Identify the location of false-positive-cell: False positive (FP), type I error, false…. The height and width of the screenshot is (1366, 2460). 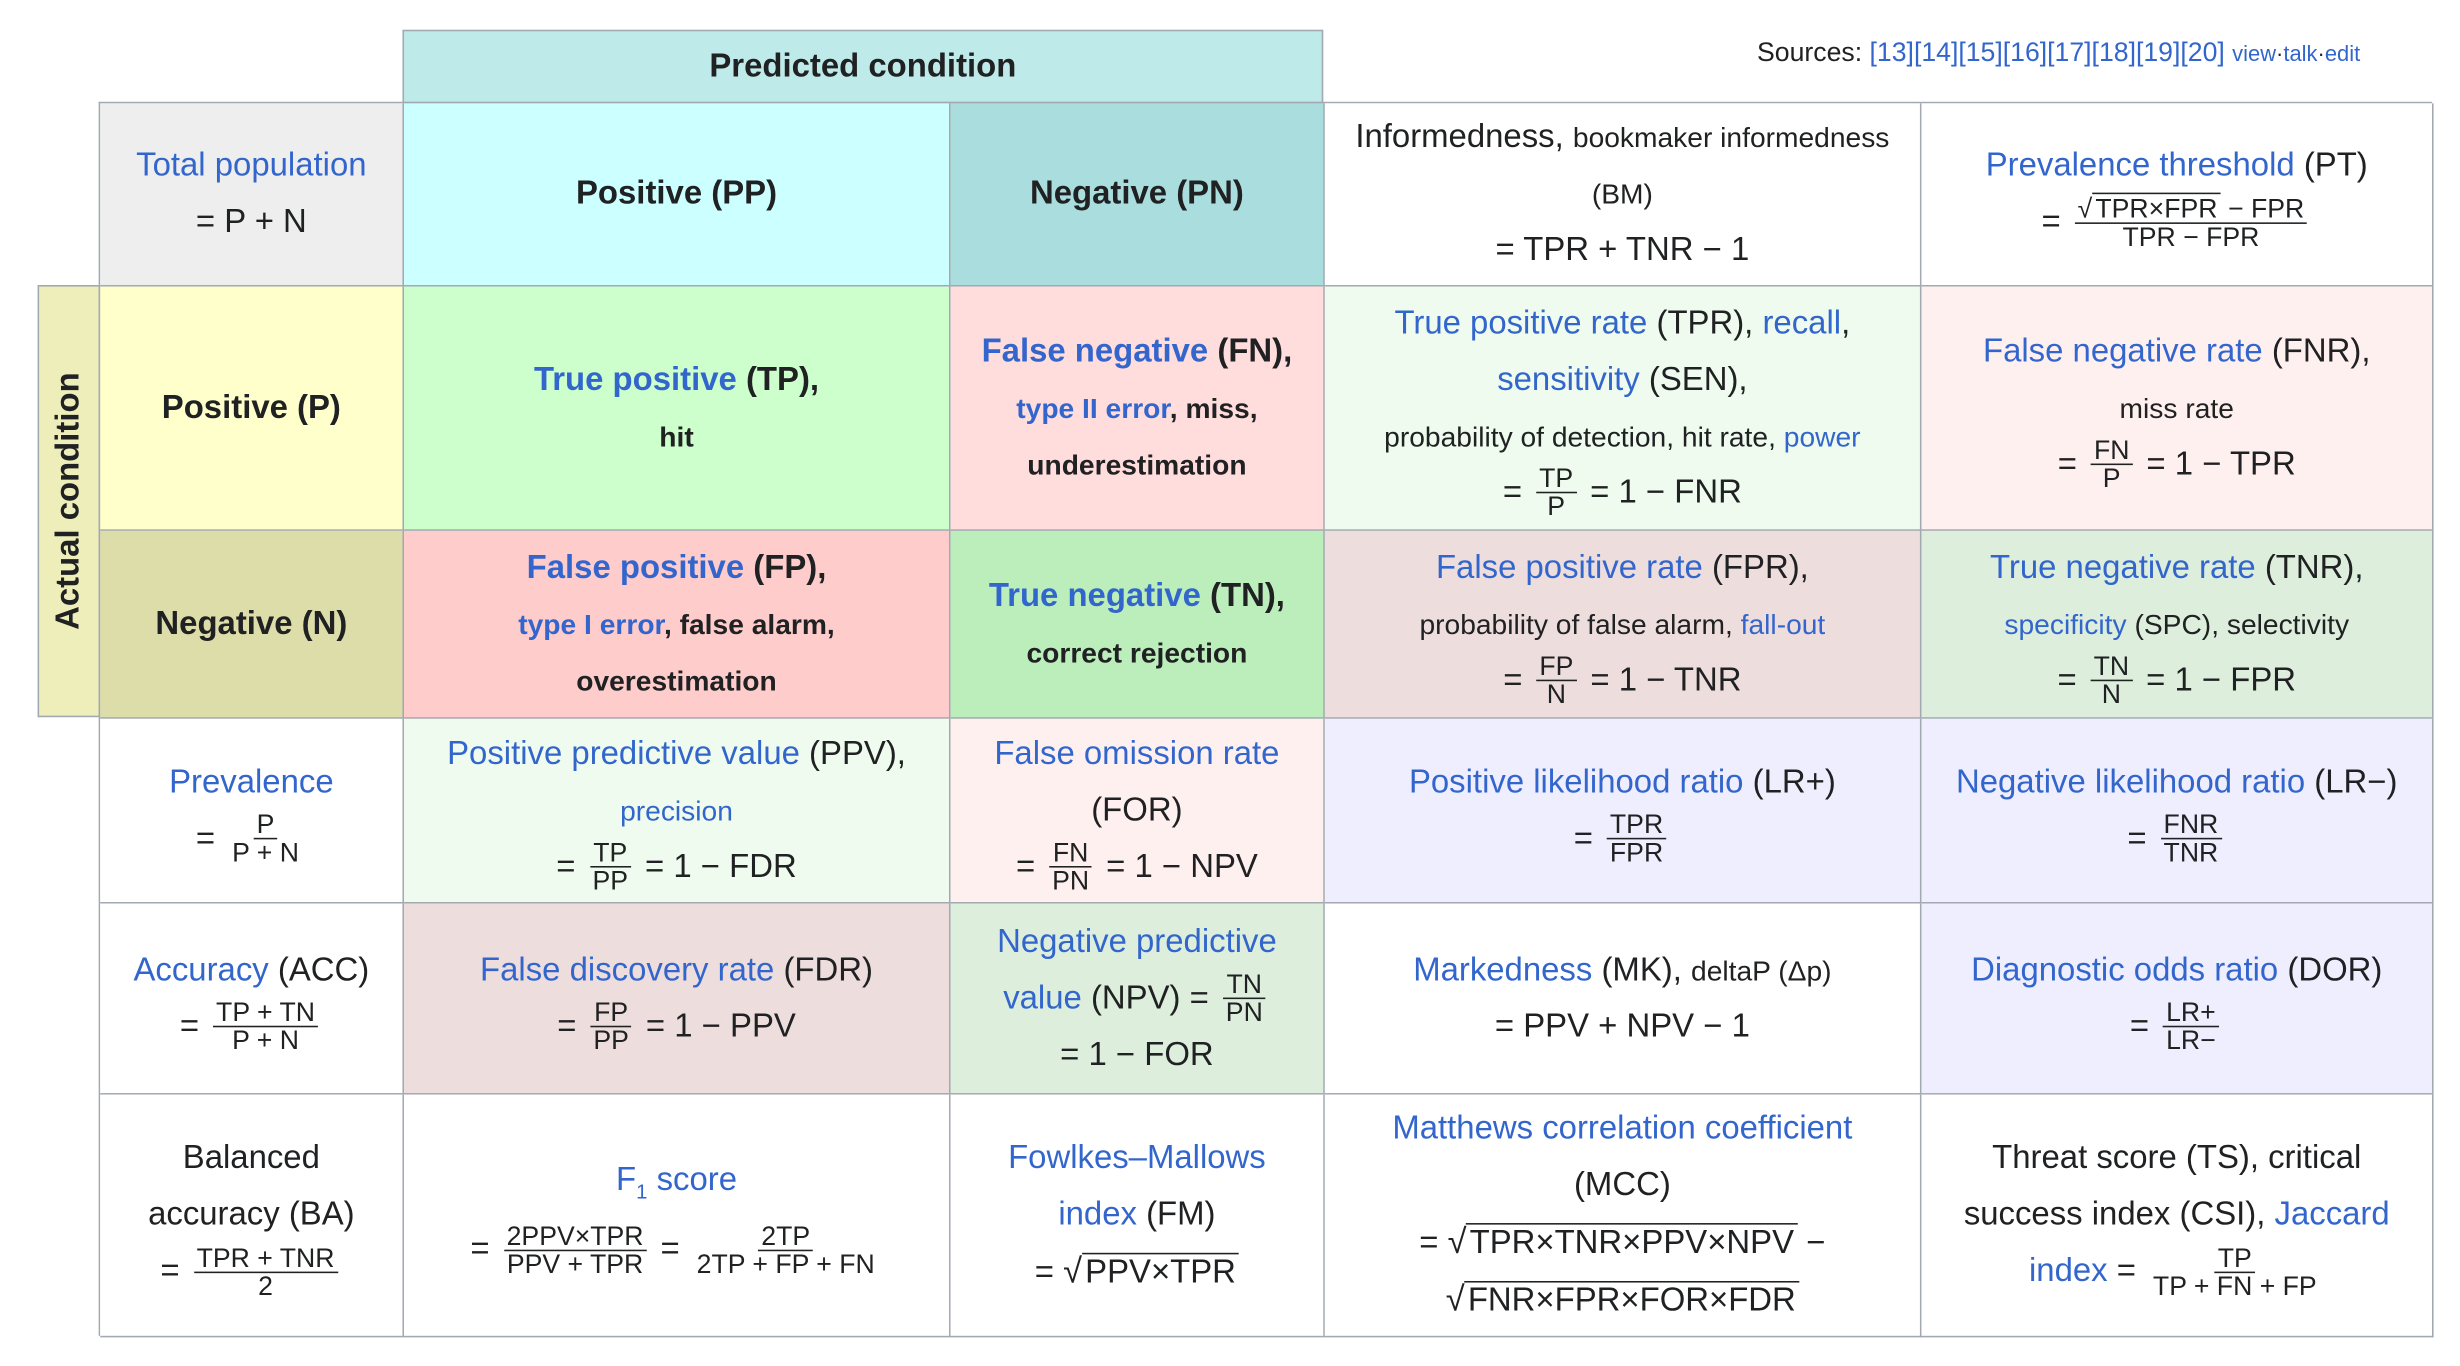
(677, 624).